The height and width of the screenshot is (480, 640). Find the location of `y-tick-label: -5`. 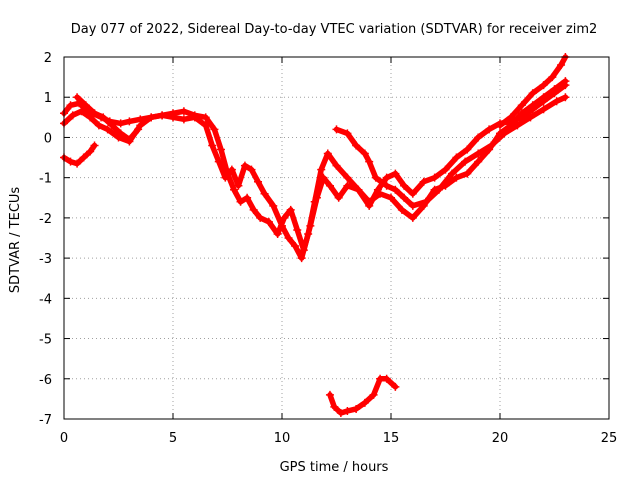

y-tick-label: -5 is located at coordinates (45, 340).